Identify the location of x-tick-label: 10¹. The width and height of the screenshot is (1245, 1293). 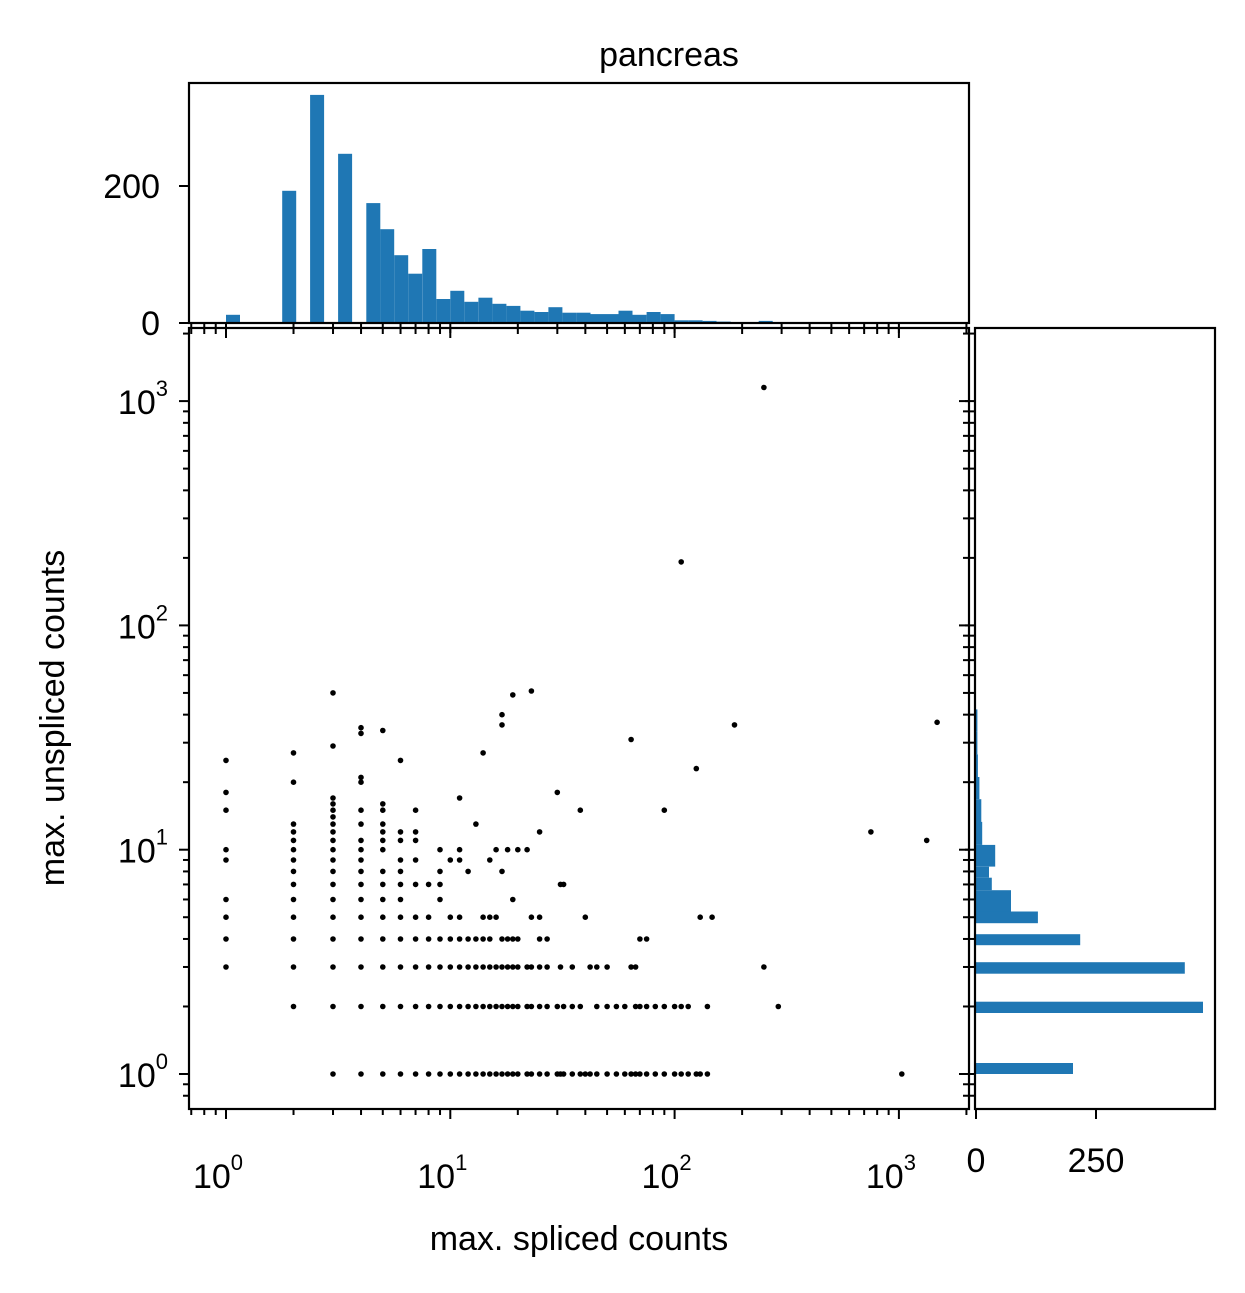
(442, 1173).